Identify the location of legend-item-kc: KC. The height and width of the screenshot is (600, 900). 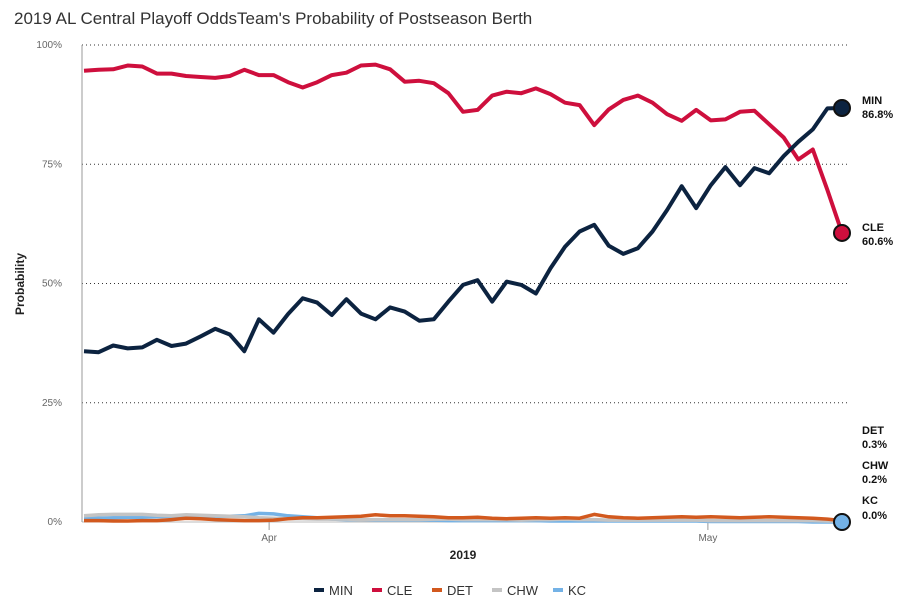
(569, 590).